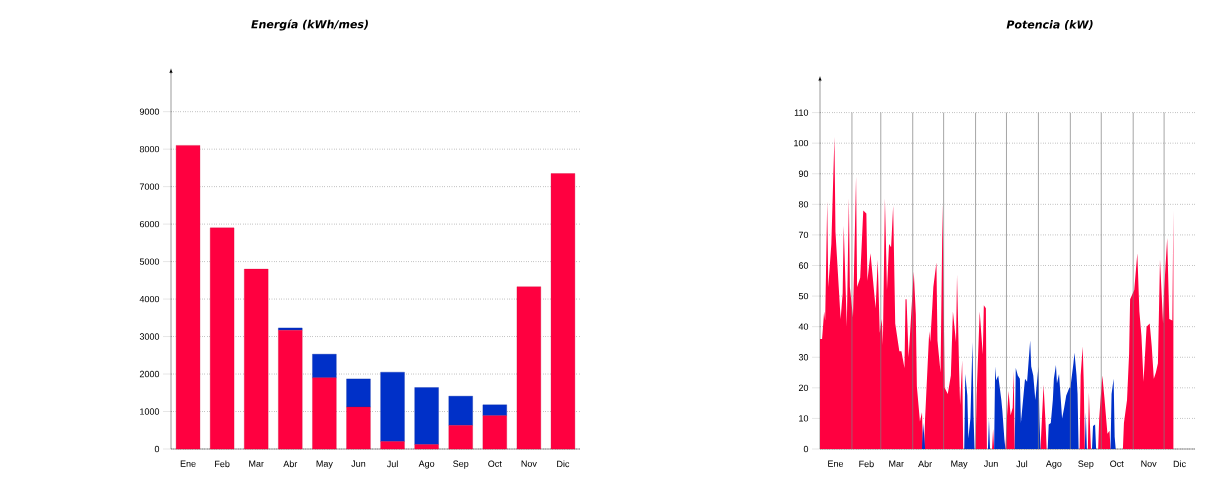  I want to click on y-tick-label: 1000, so click(150, 411).